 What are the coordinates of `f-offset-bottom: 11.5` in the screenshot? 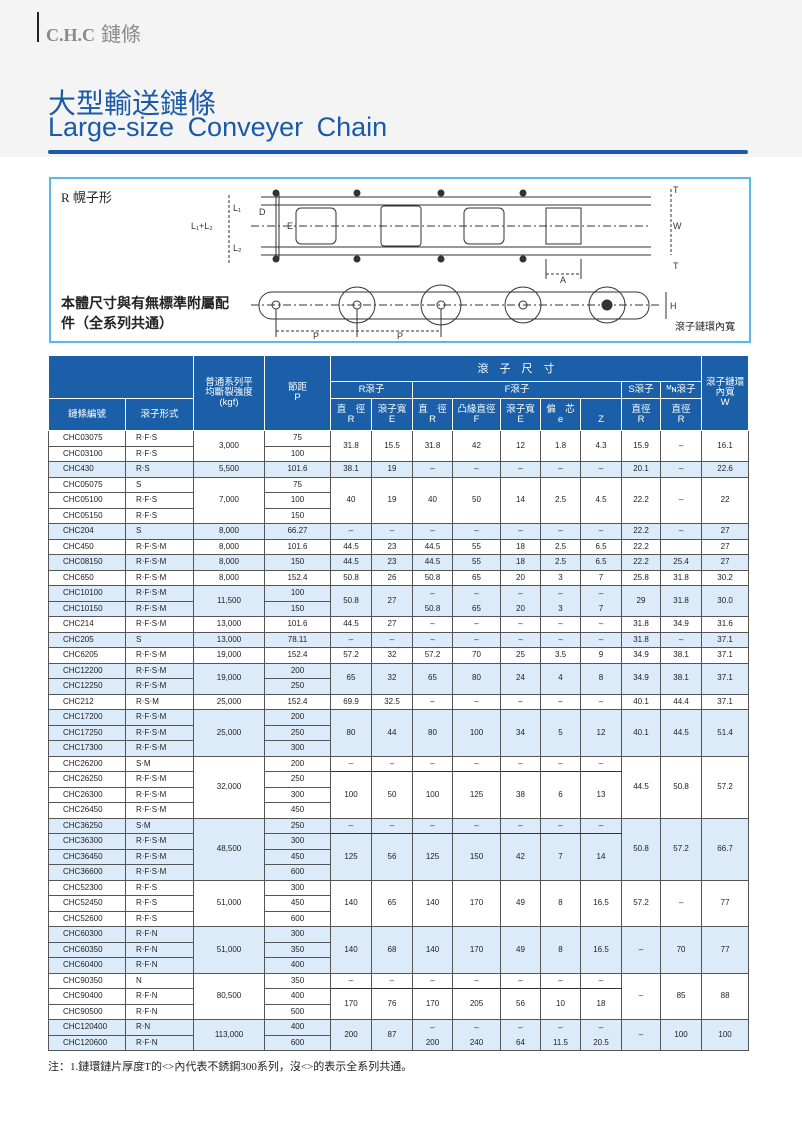 It's located at (560, 1042).